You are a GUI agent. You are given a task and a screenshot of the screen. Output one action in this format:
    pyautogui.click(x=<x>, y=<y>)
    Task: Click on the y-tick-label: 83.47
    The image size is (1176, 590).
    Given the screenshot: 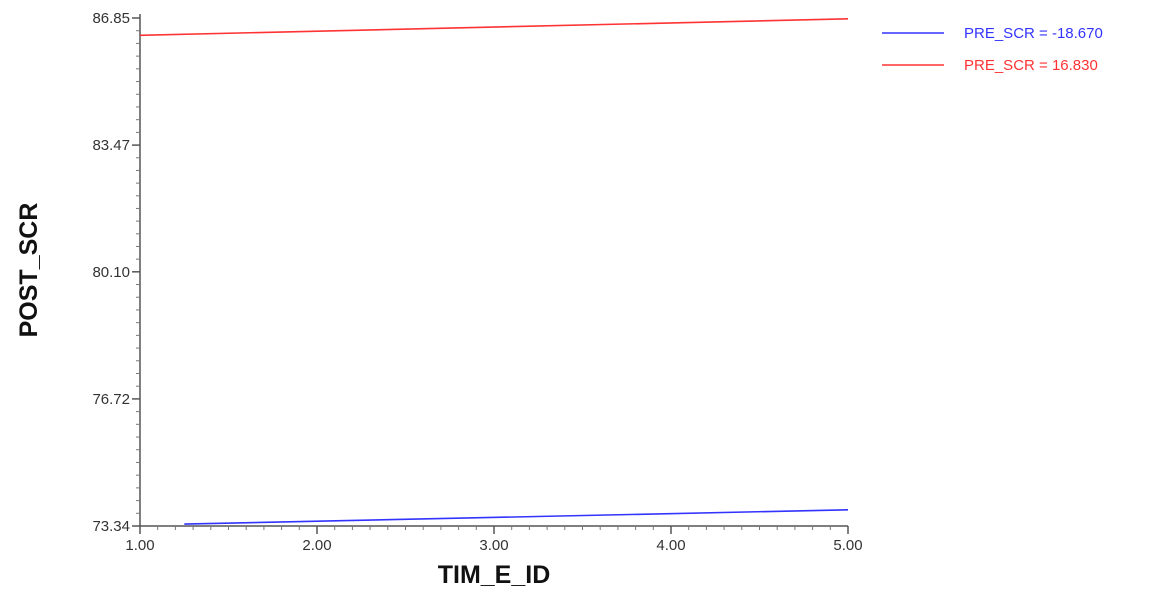 What is the action you would take?
    pyautogui.click(x=111, y=145)
    